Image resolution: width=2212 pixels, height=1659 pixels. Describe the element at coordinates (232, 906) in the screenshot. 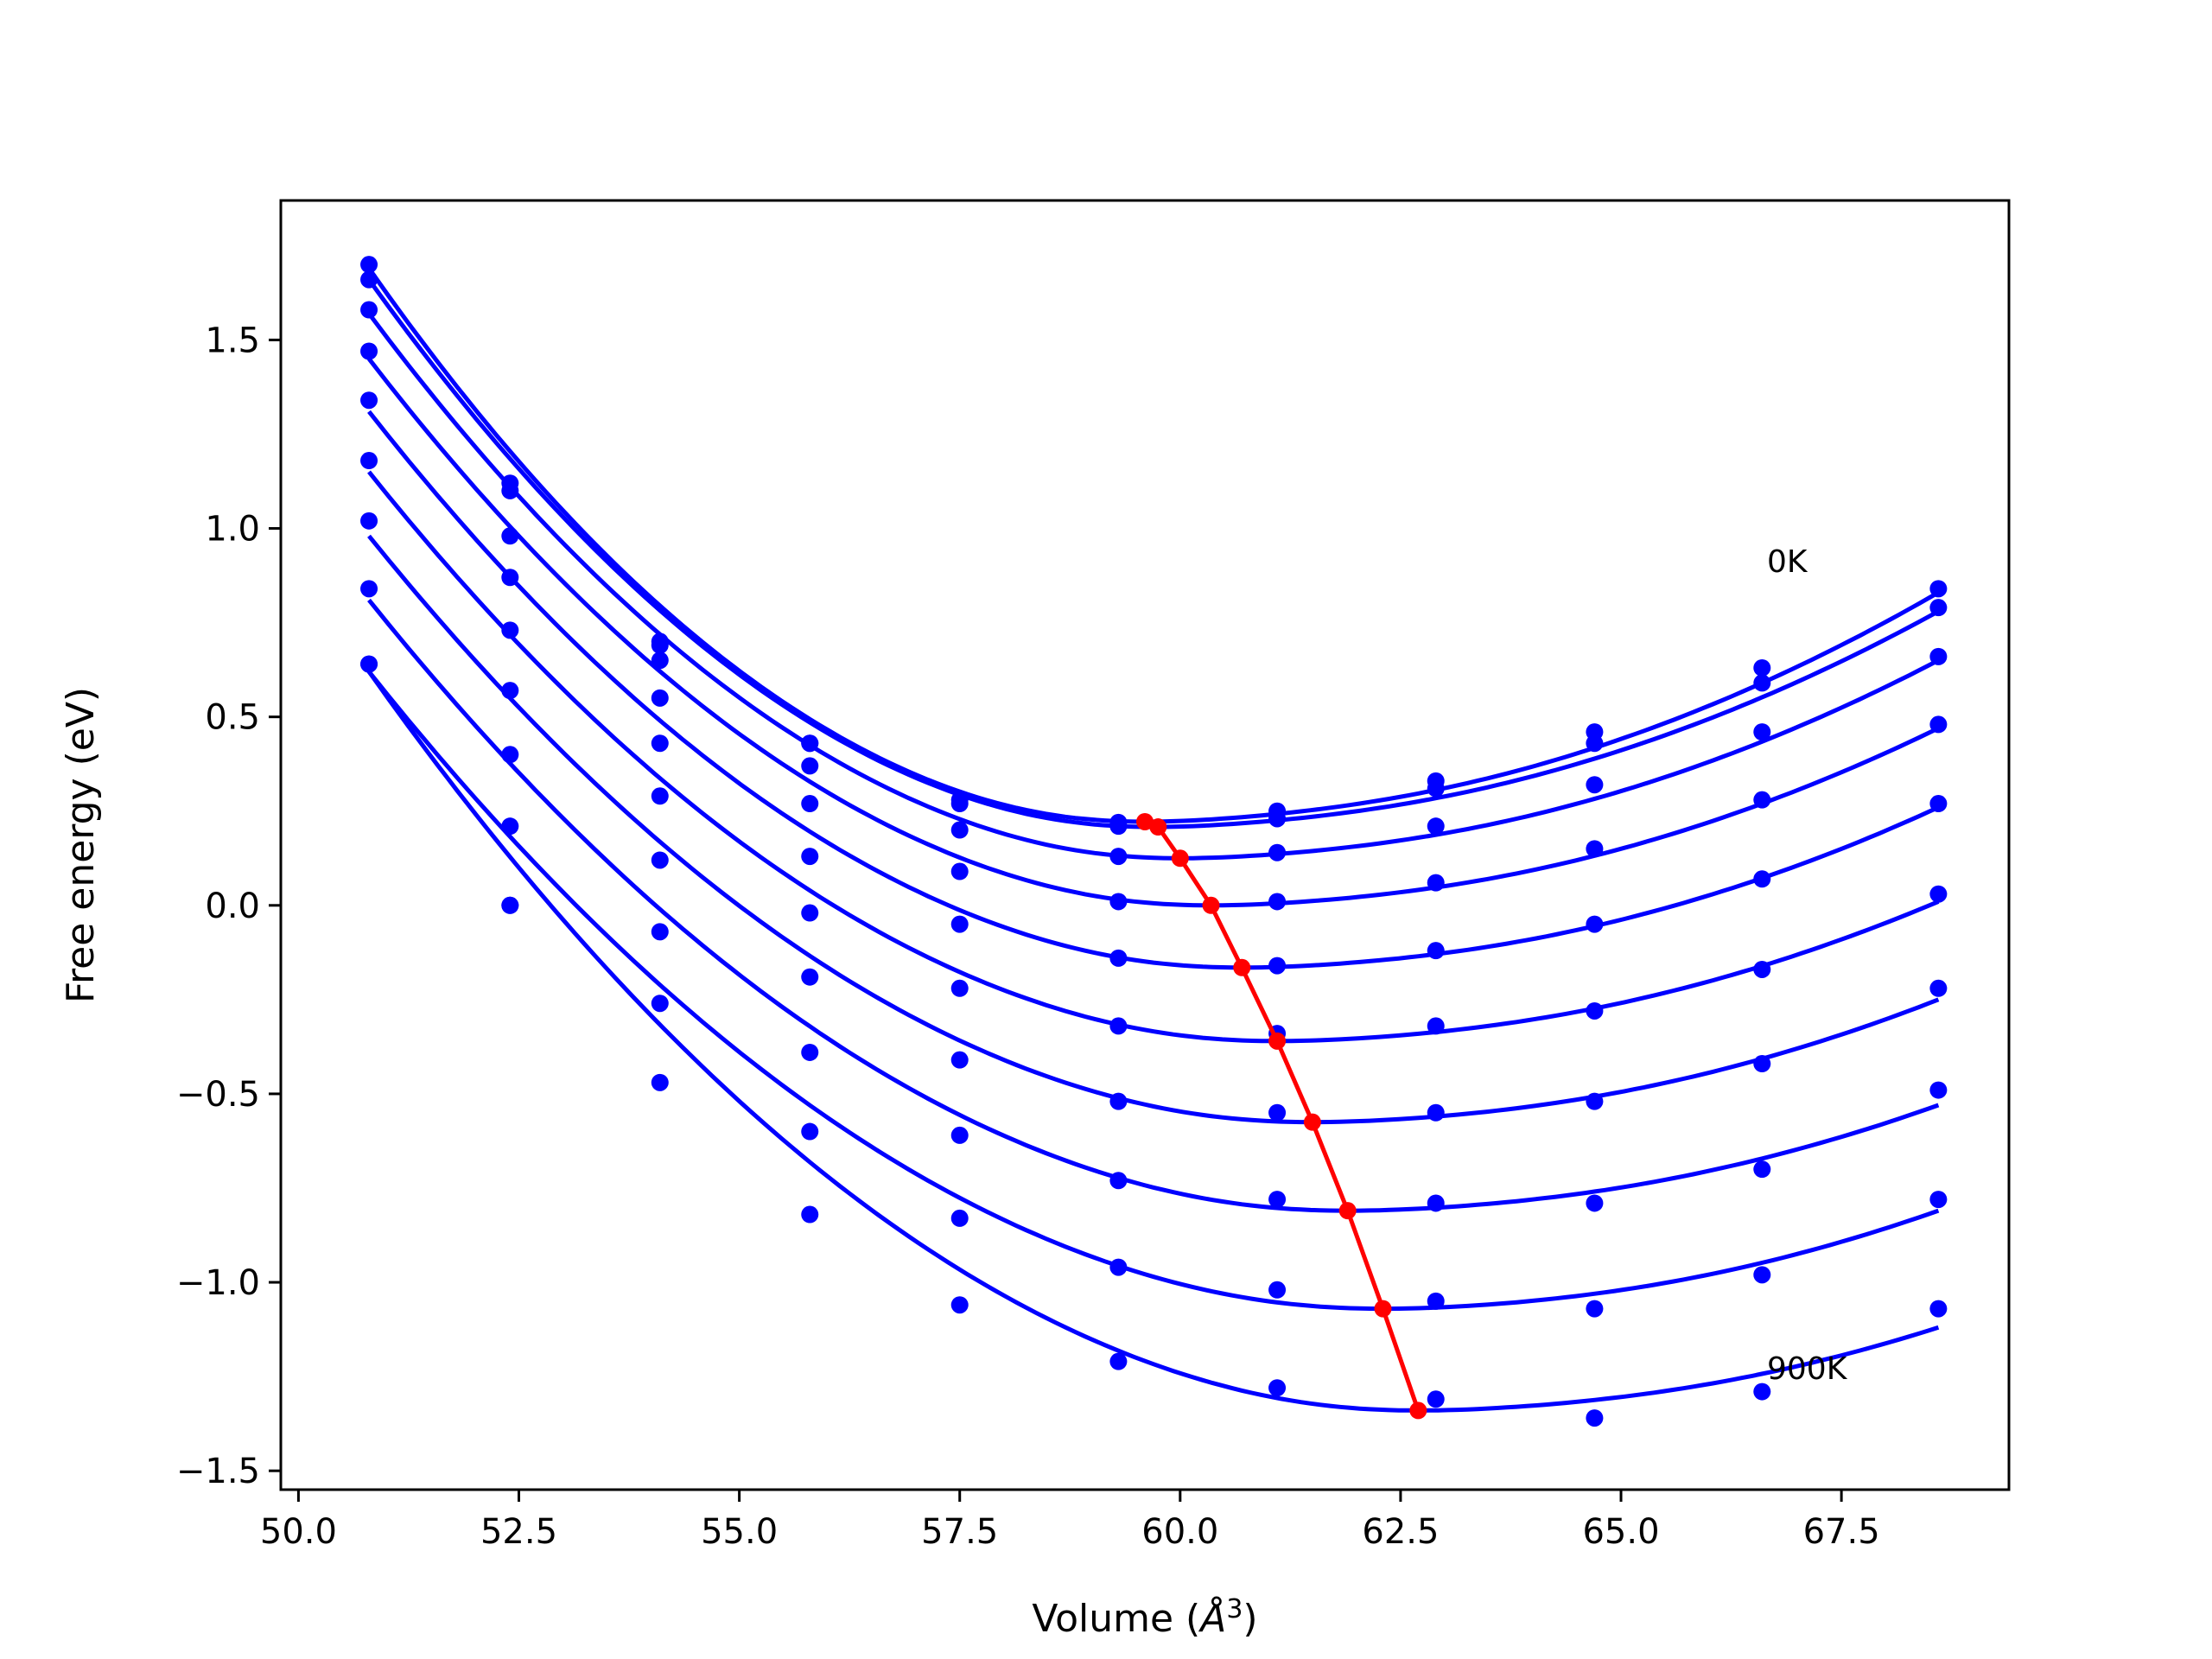

I see `y-tick-label: 0.0` at that location.